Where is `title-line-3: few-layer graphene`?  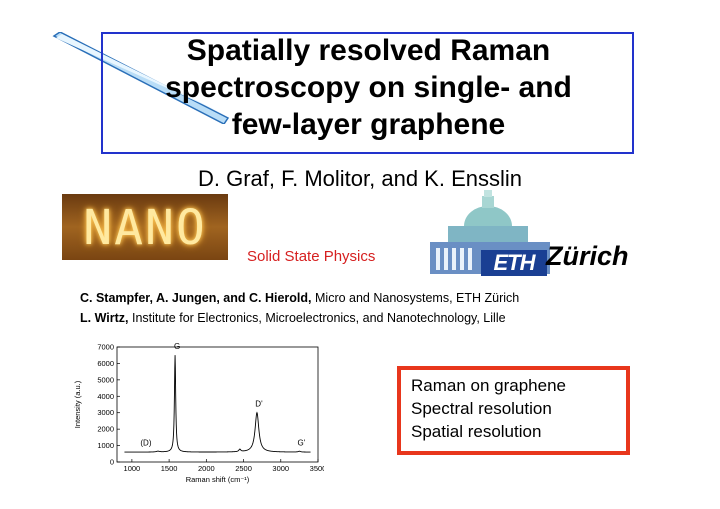
title-line-3: few-layer graphene is located at coordinates (368, 124).